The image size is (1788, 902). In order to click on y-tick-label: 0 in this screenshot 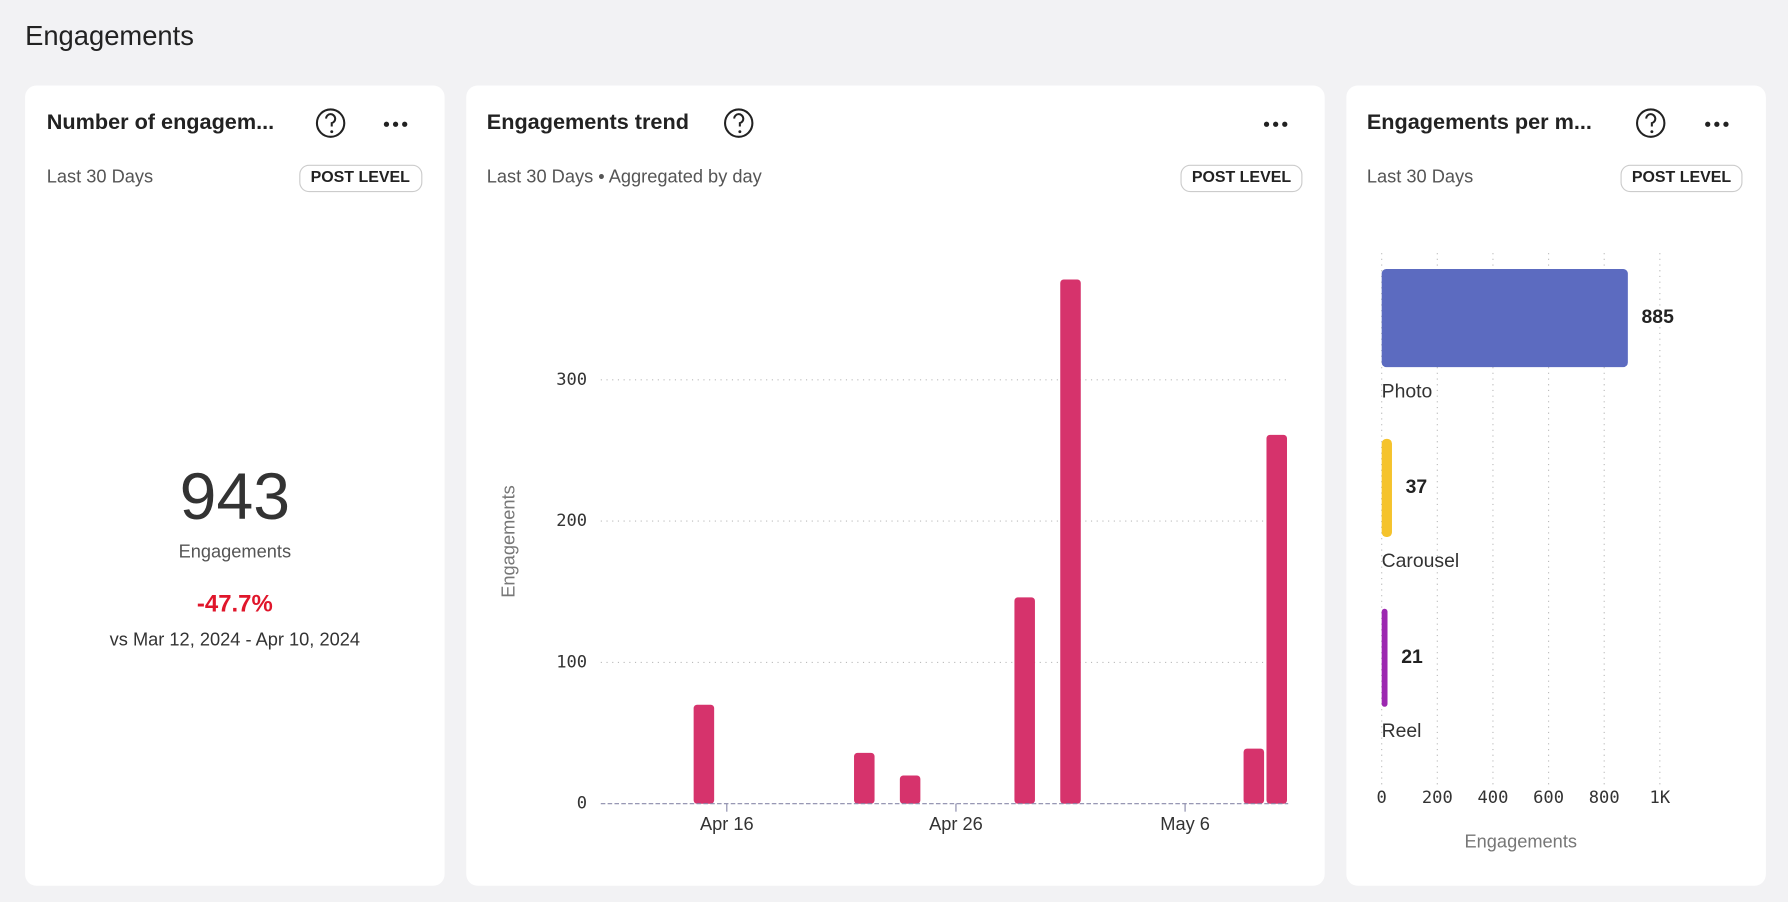, I will do `click(582, 804)`.